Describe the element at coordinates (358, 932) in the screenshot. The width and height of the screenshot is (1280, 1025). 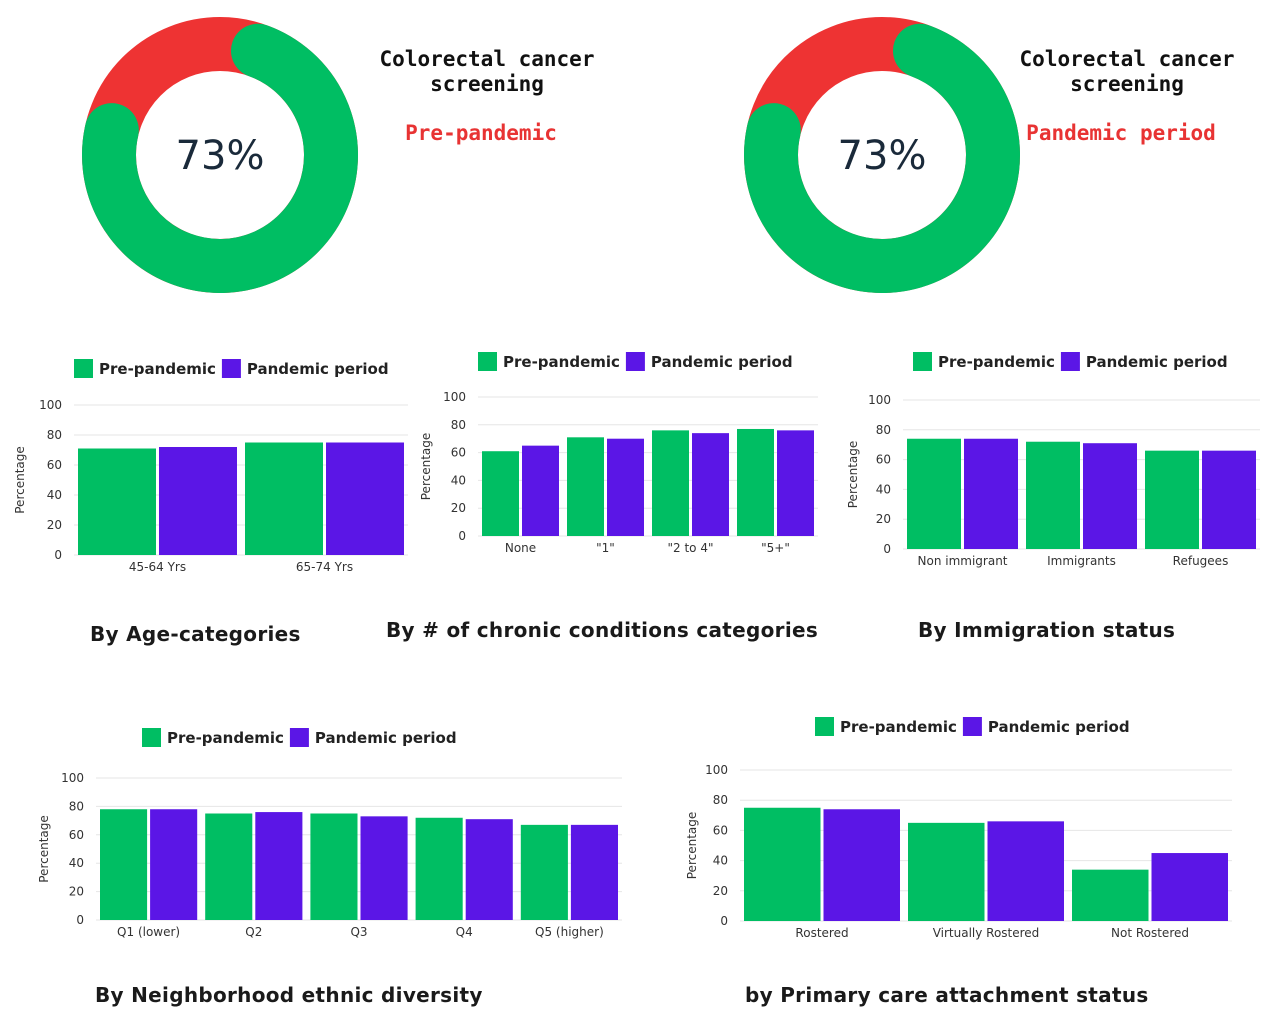
I see `x-tick-label: Q3` at that location.